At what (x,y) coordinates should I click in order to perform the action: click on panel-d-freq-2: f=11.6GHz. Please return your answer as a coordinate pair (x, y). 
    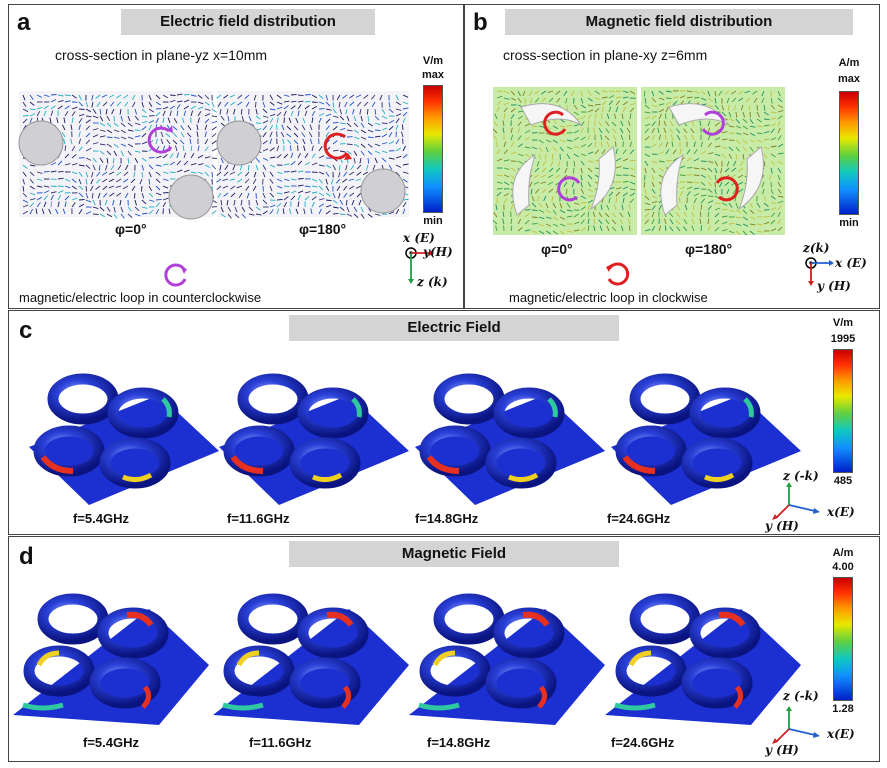
    Looking at the image, I should click on (280, 742).